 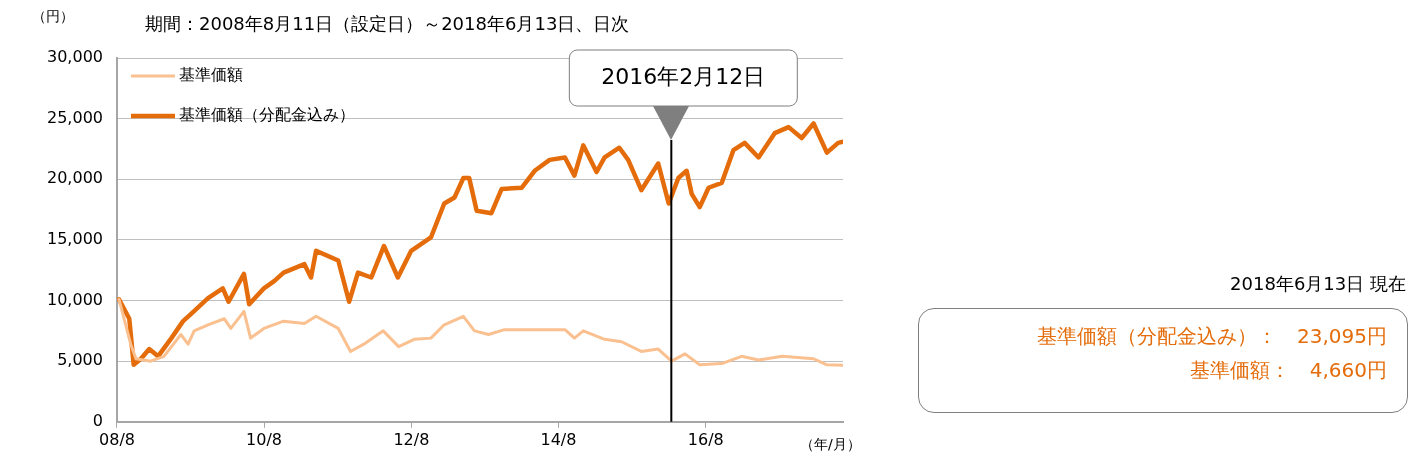 What do you see at coordinates (97, 420) in the screenshot?
I see `y-tick-label: 0` at bounding box center [97, 420].